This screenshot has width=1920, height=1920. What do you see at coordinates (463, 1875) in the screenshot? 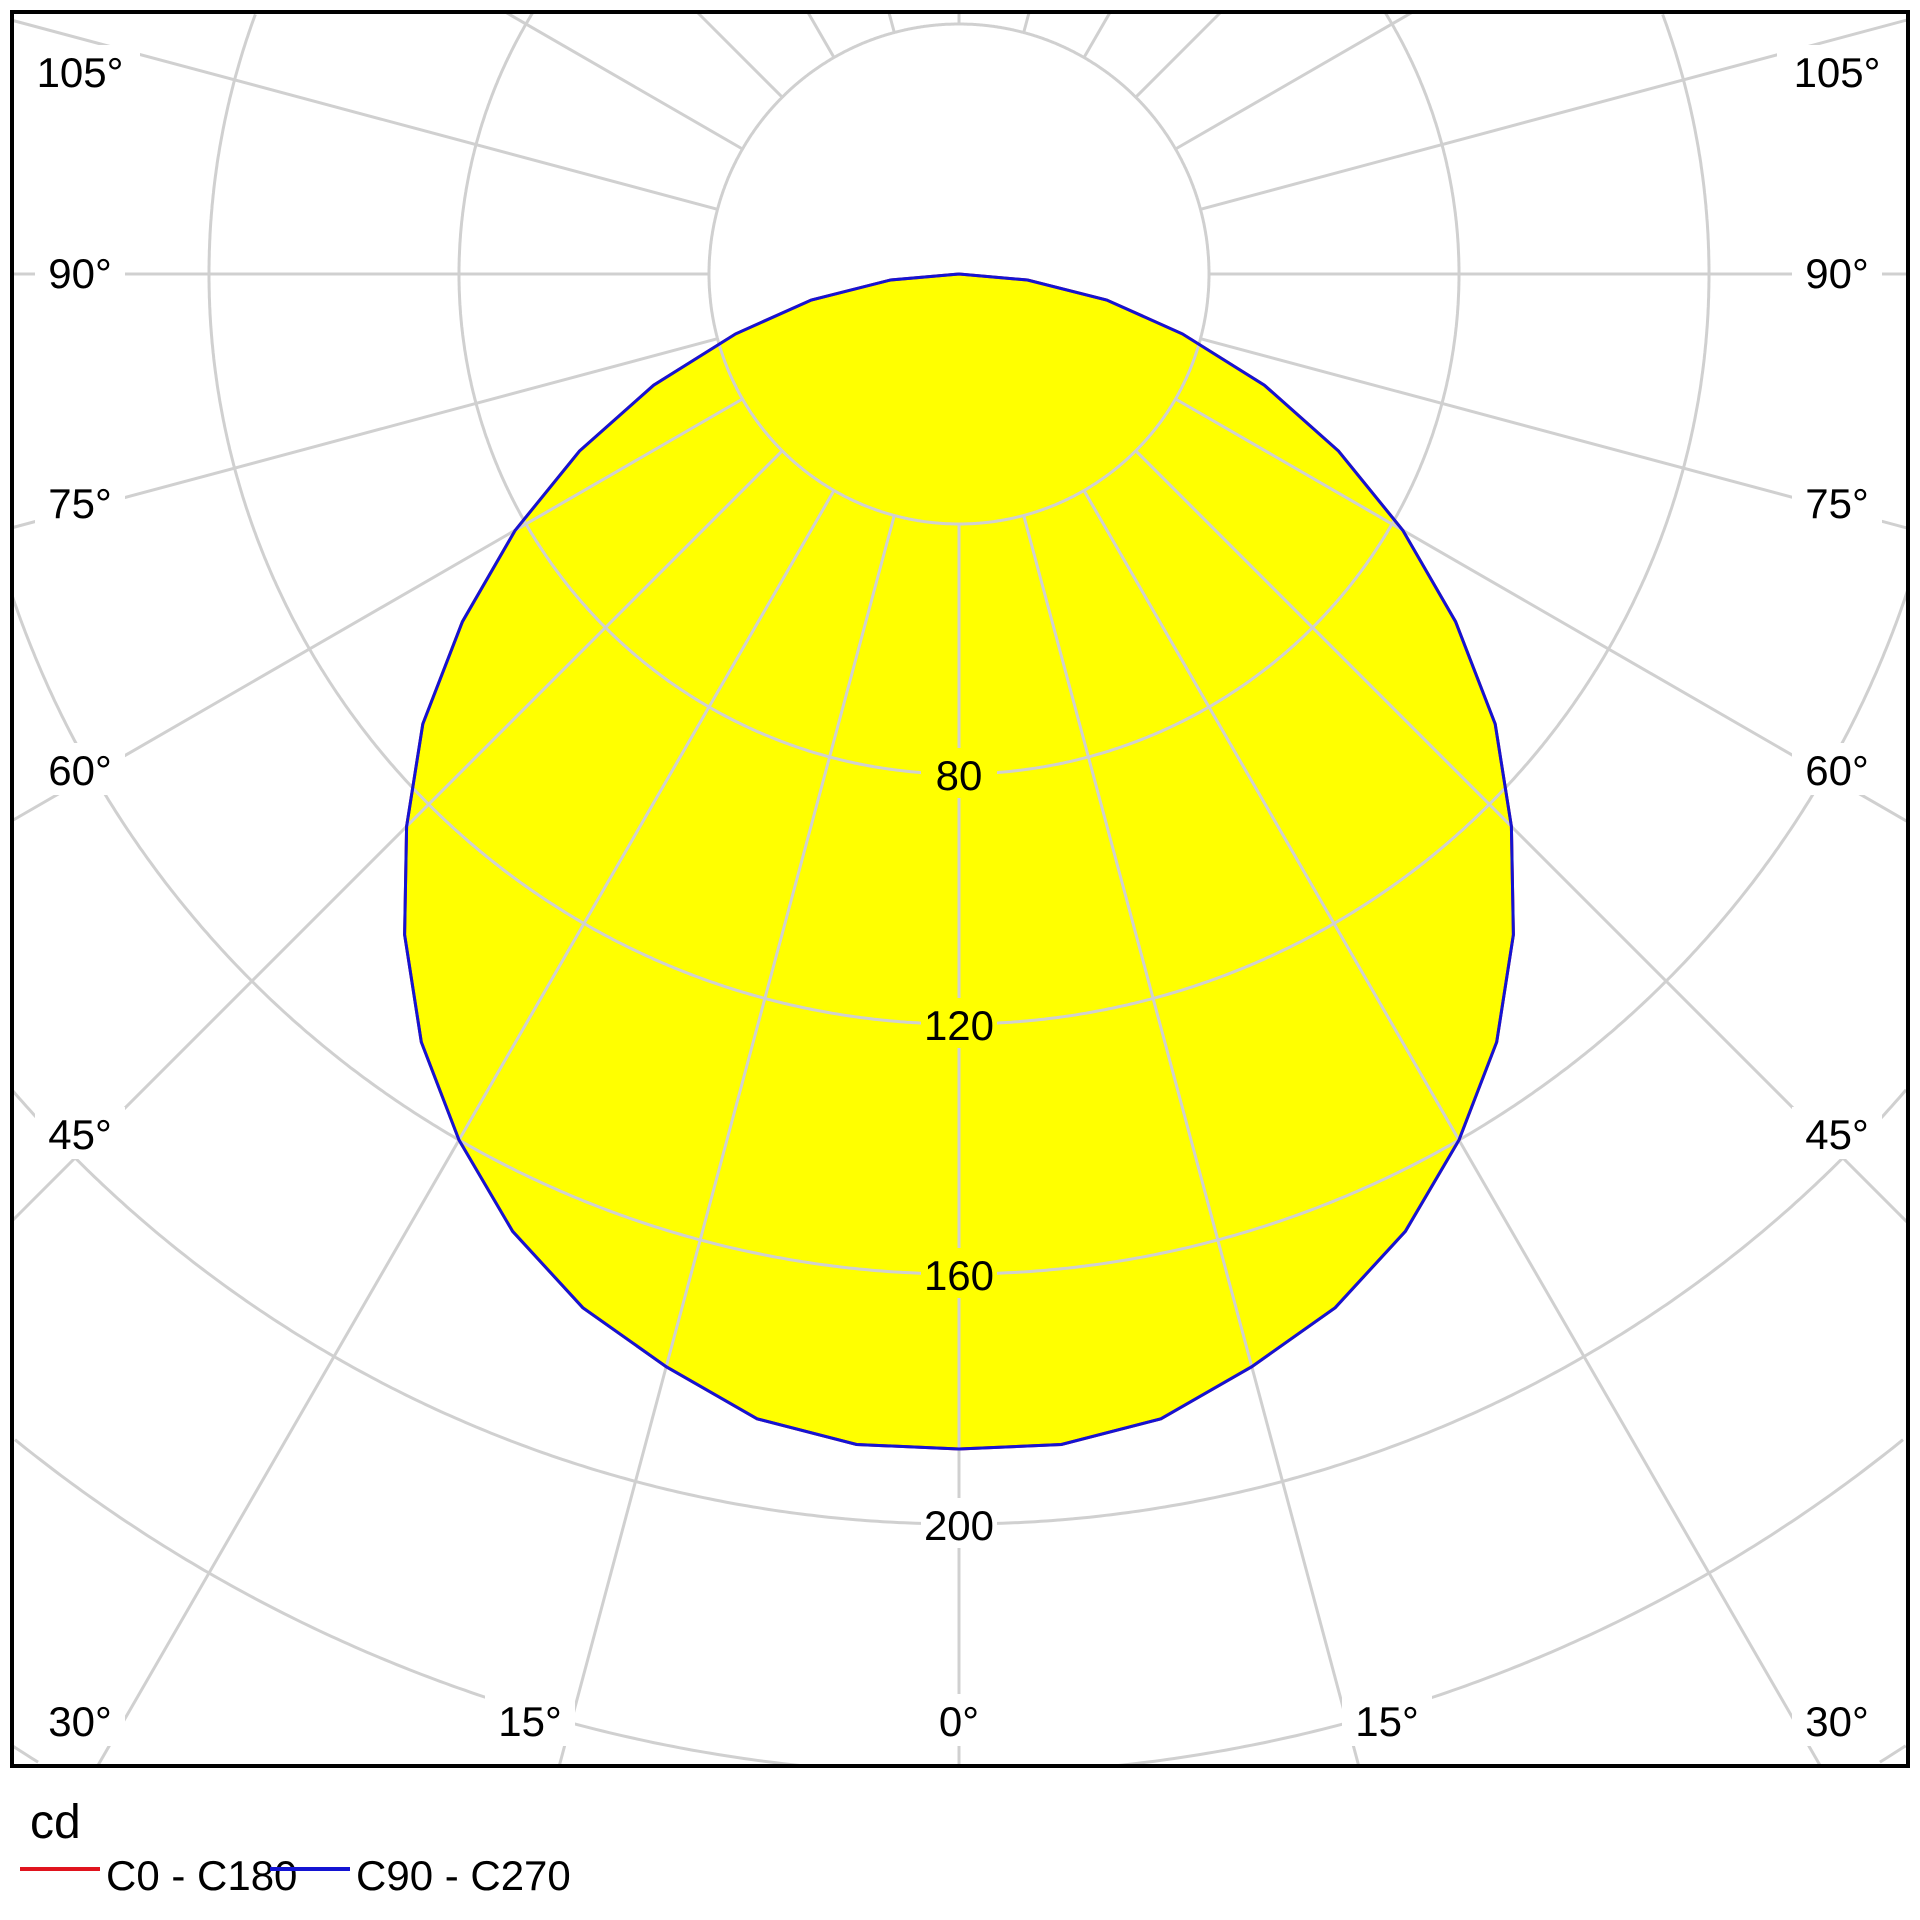
I see `legend-label-c90-c270: C90 - C270` at bounding box center [463, 1875].